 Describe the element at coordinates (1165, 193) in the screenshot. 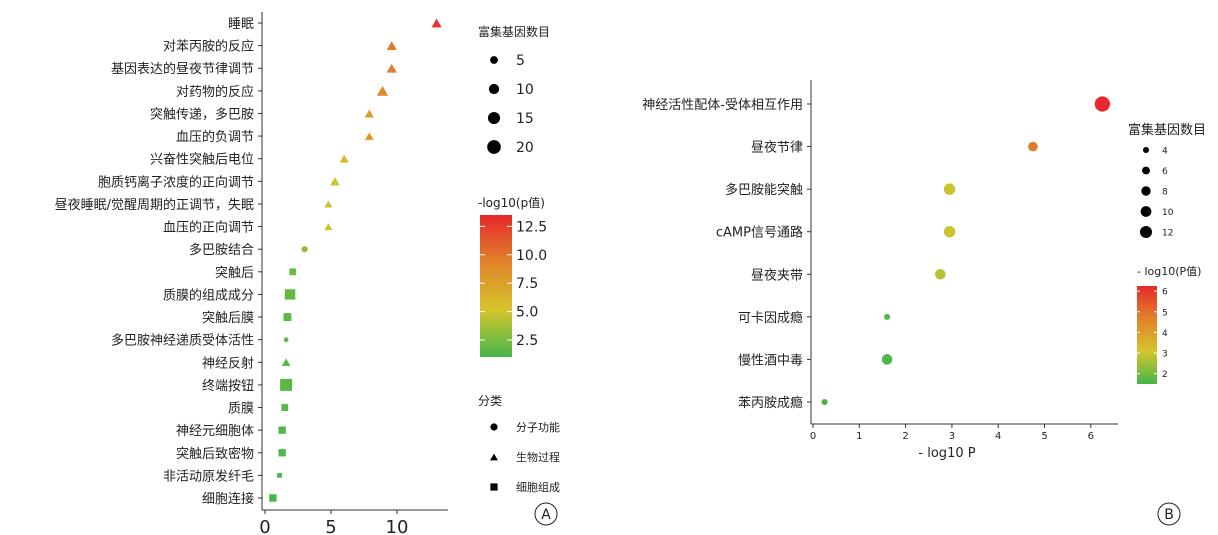

I see `size-legend-label-b: 8` at that location.